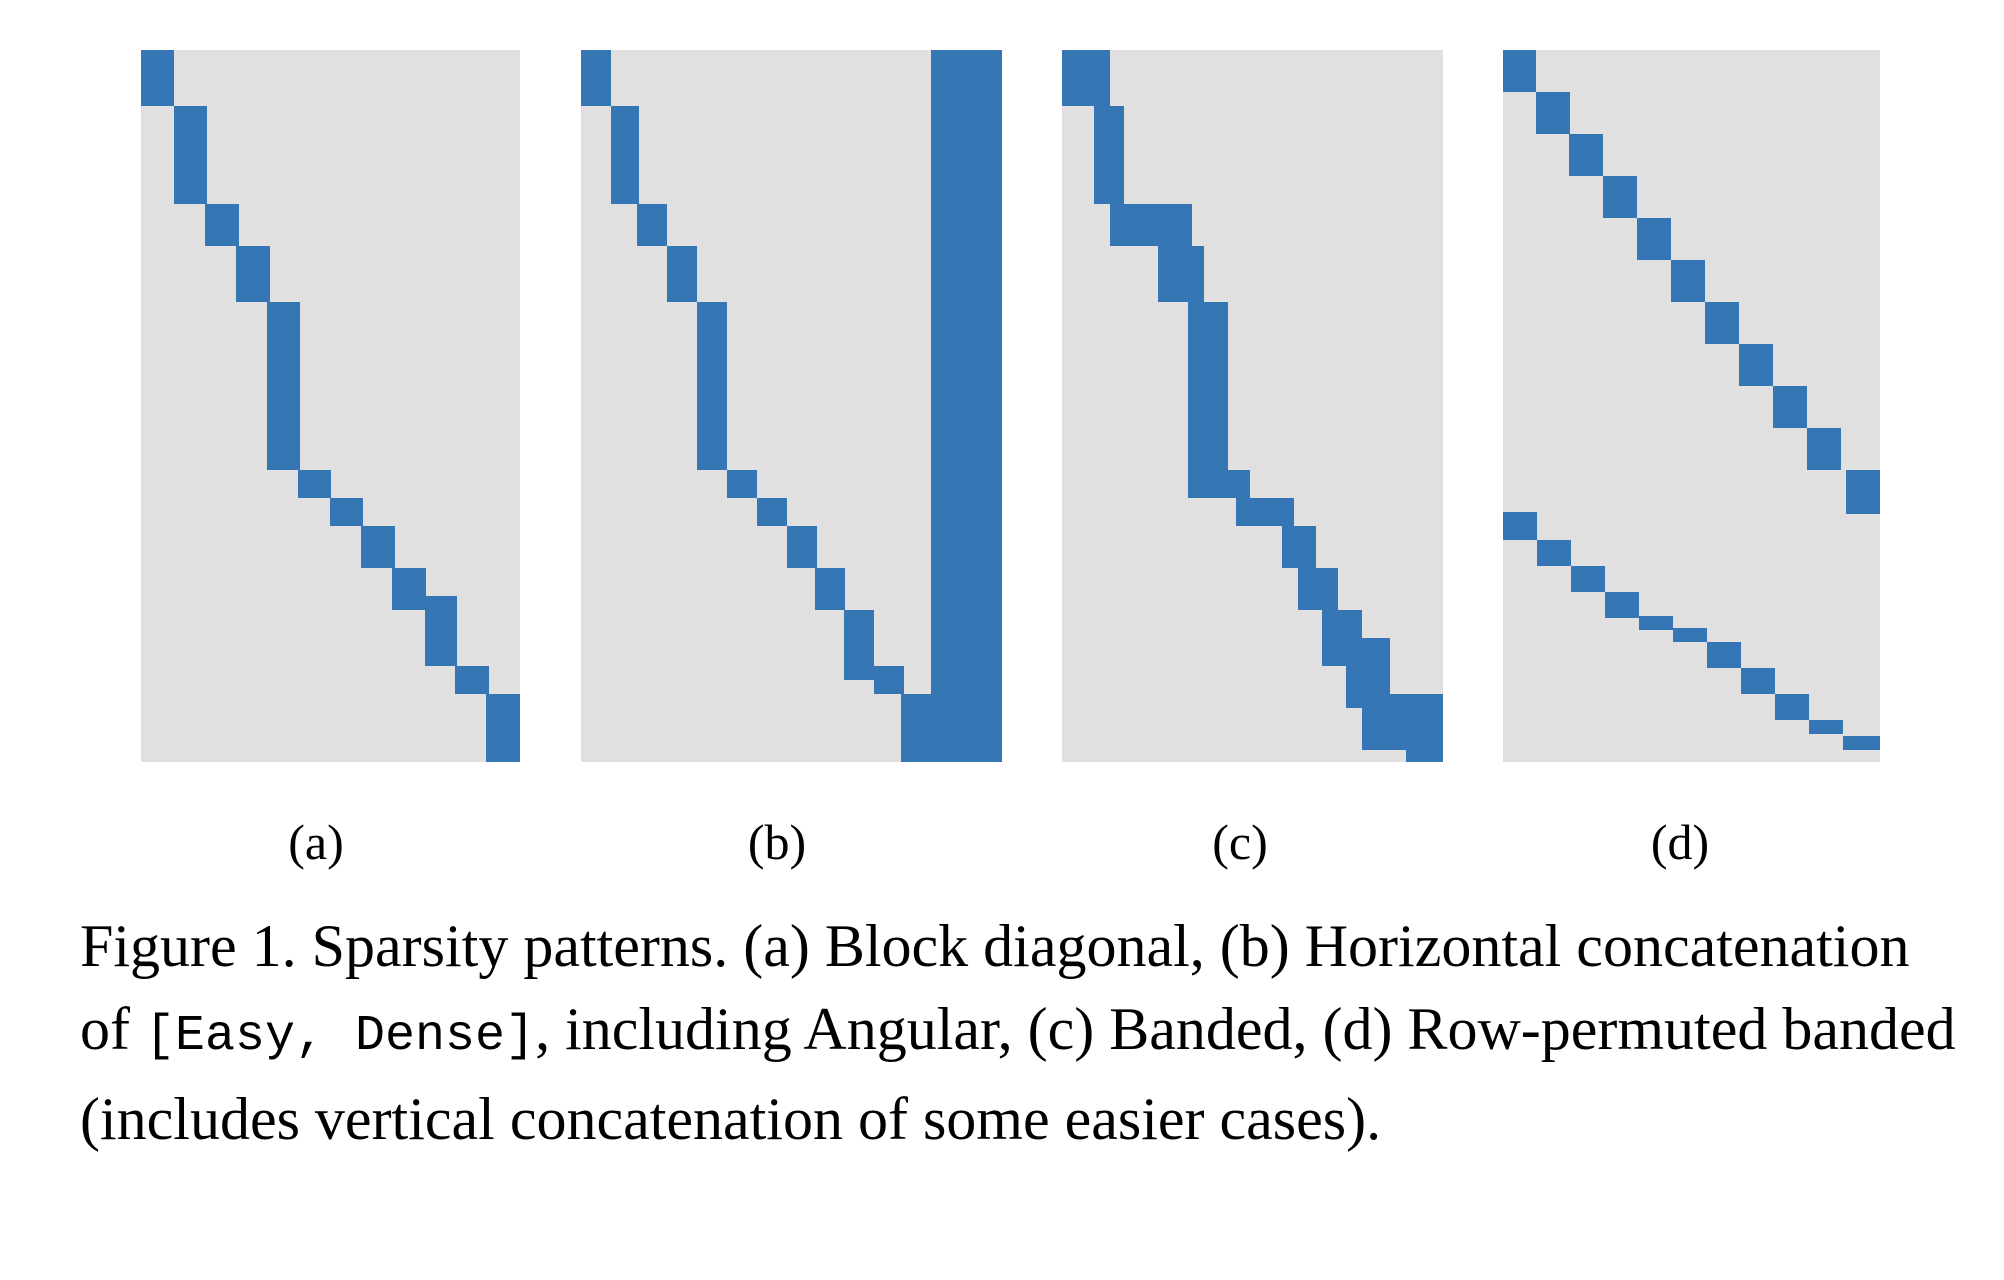  What do you see at coordinates (791, 406) in the screenshot?
I see `sparsity-panel-b` at bounding box center [791, 406].